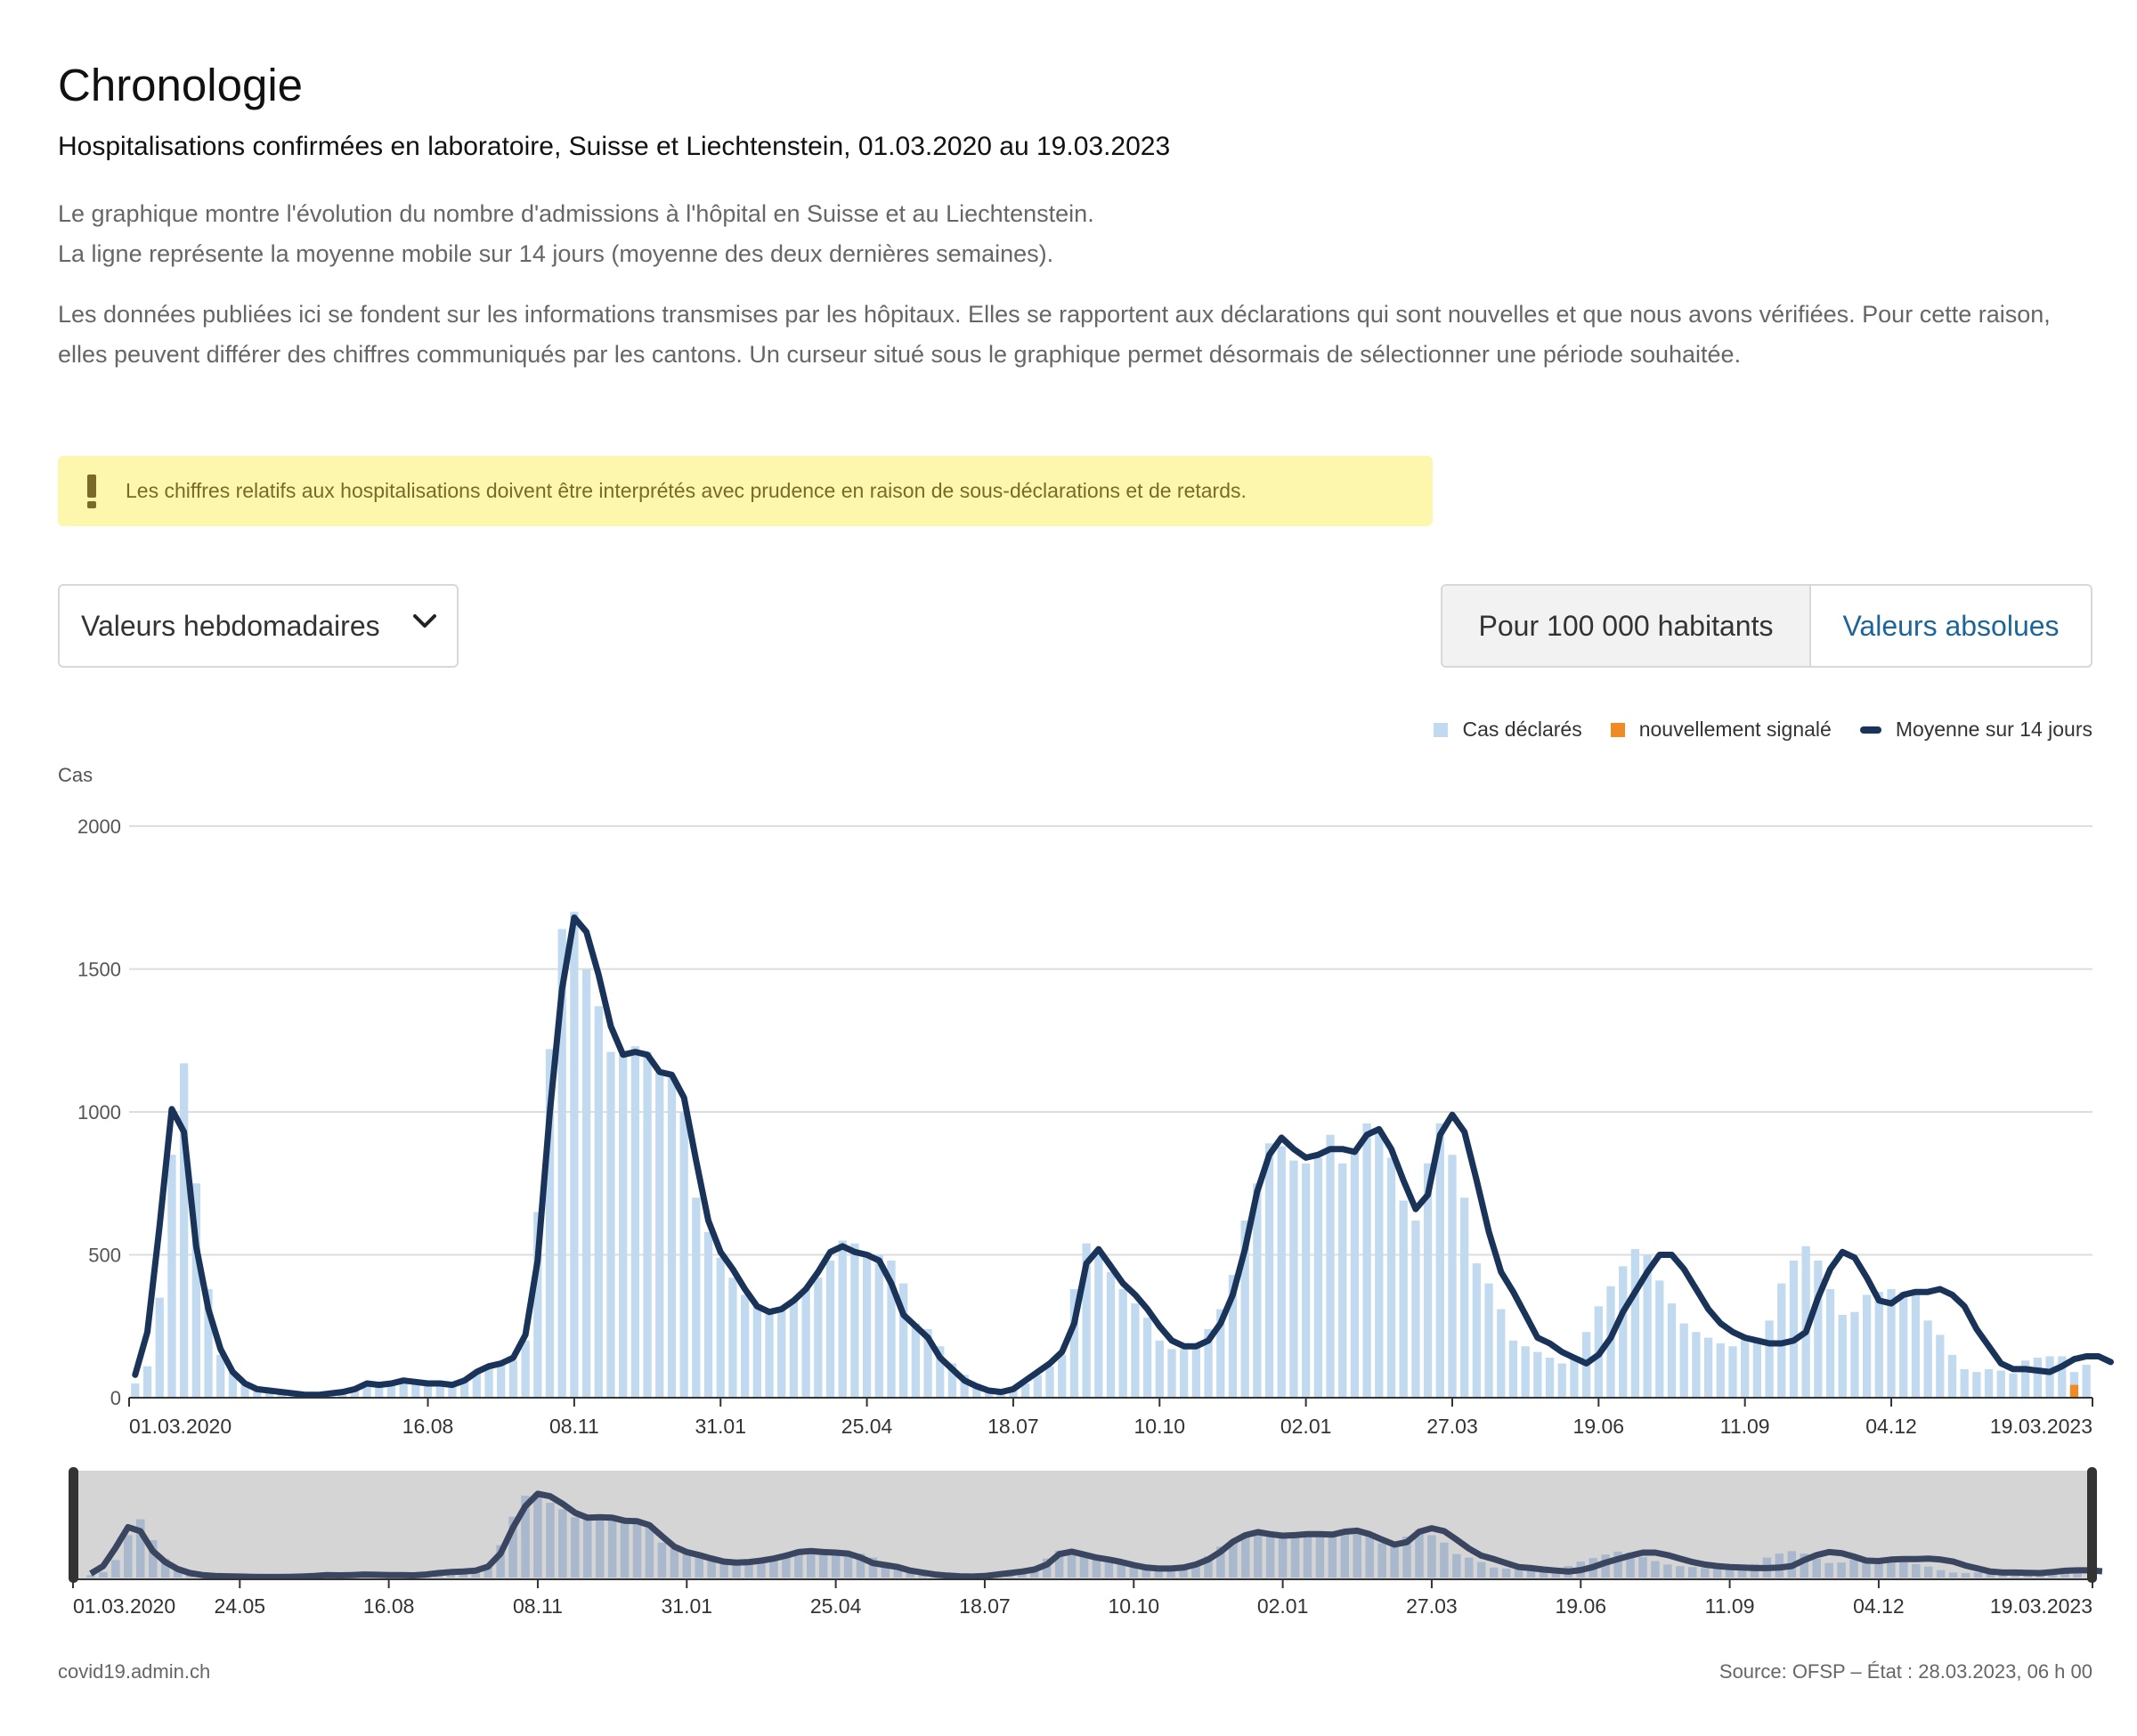 Image resolution: width=2137 pixels, height=1736 pixels. I want to click on navigator-average-line, so click(1096, 1535).